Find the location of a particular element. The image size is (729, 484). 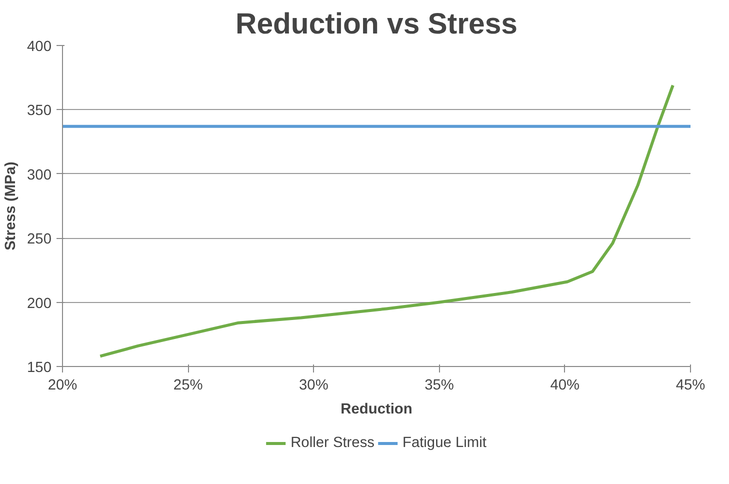

x-axis-title: Reduction is located at coordinates (376, 410).